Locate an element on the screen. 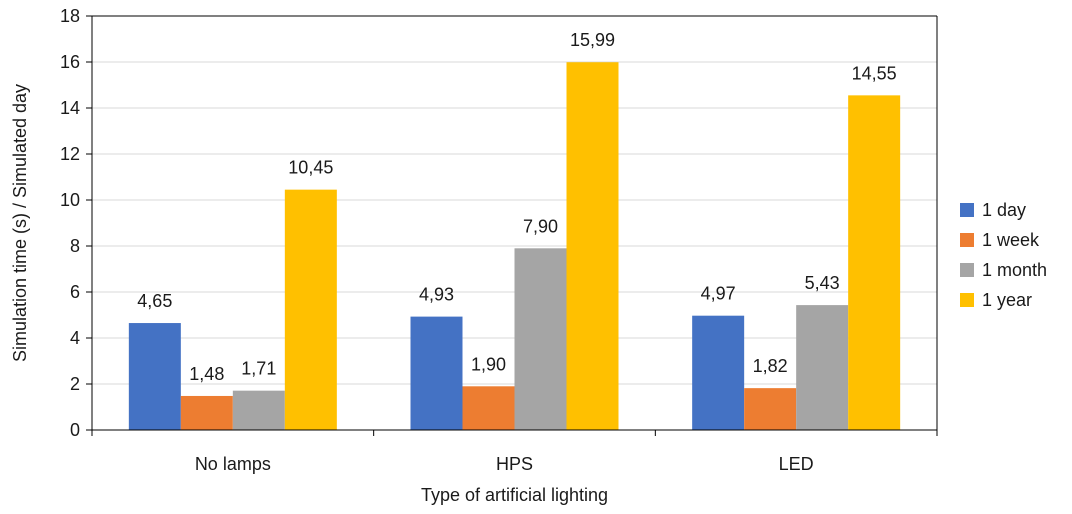 This screenshot has height=514, width=1072. y-tick-label: 8 is located at coordinates (75, 246).